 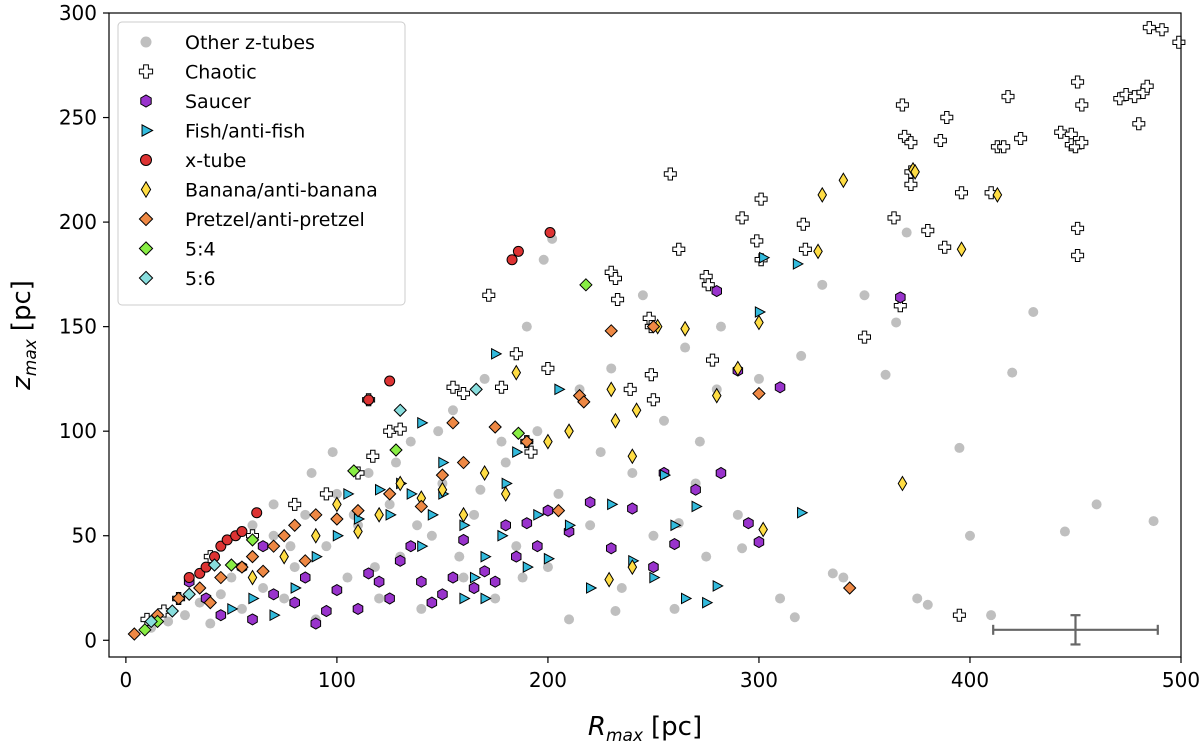 What do you see at coordinates (1181, 680) in the screenshot?
I see `x-tick-label: 500` at bounding box center [1181, 680].